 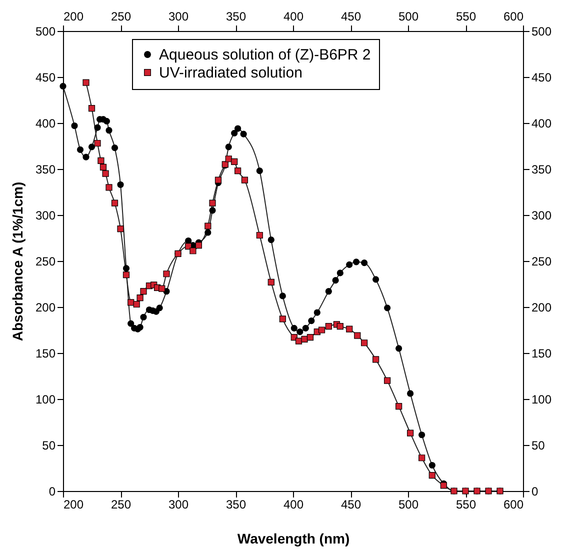 I want to click on y2-tick-label: 150, so click(x=542, y=353).